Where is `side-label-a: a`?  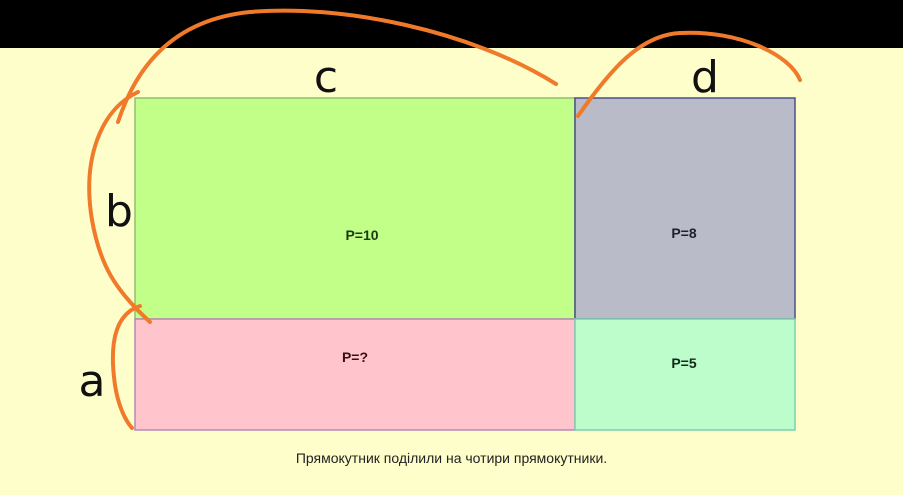
side-label-a: a is located at coordinates (92, 381).